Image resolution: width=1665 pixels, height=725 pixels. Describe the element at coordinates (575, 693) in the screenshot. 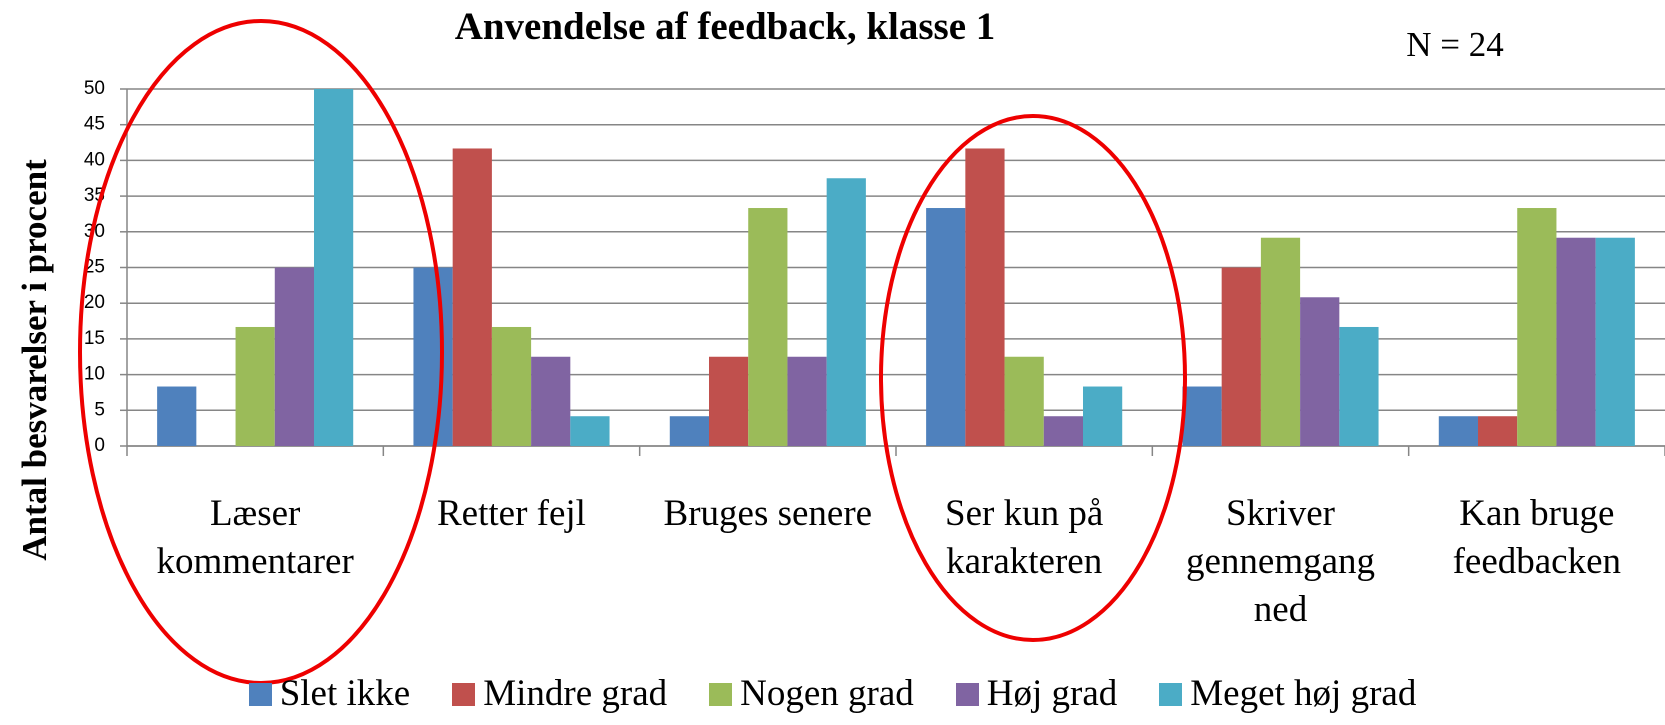

I see `legend-label: Mindre grad` at that location.